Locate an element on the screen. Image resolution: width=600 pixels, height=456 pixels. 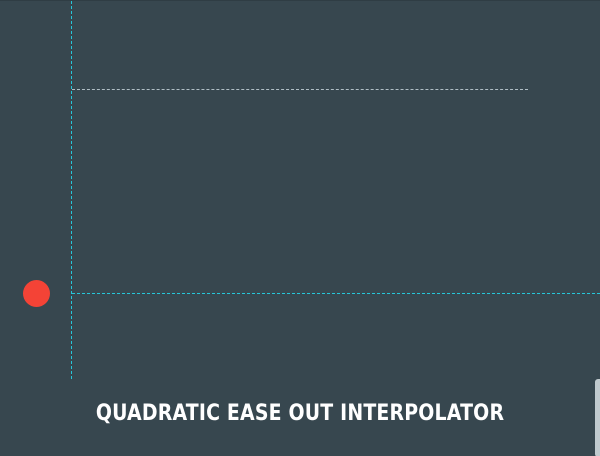
time-axis-line is located at coordinates (71, 190).